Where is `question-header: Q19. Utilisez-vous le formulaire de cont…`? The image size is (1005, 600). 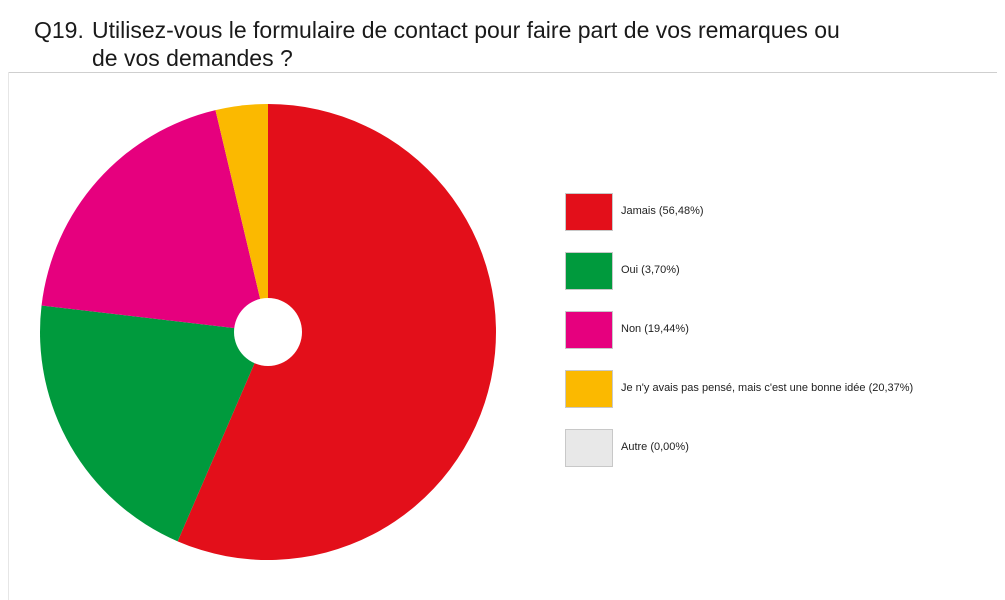 question-header: Q19. Utilisez-vous le formulaire de cont… is located at coordinates (502, 36).